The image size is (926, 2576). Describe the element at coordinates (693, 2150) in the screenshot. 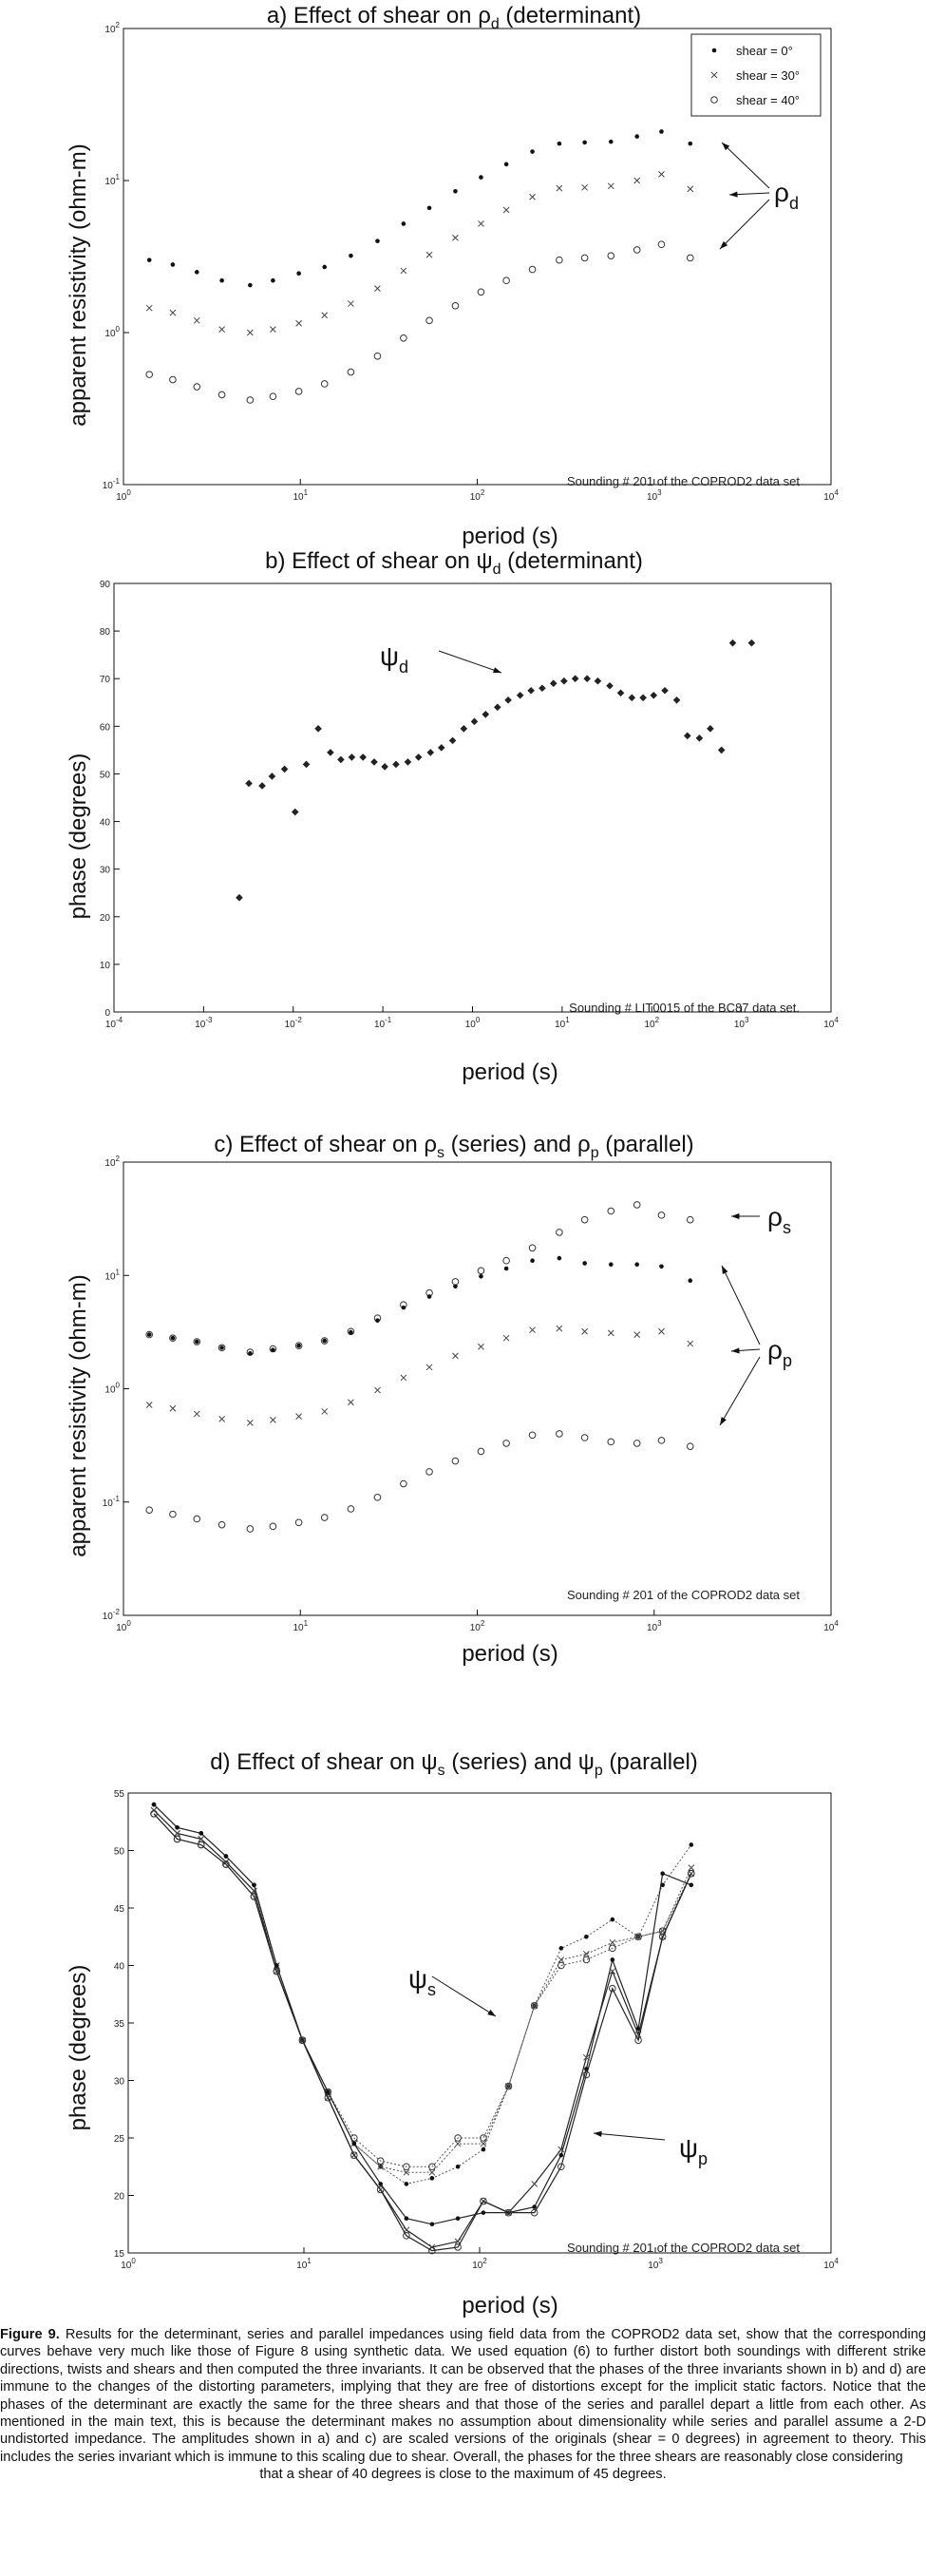

I see `chart-d-psi-p-label: ψp` at that location.